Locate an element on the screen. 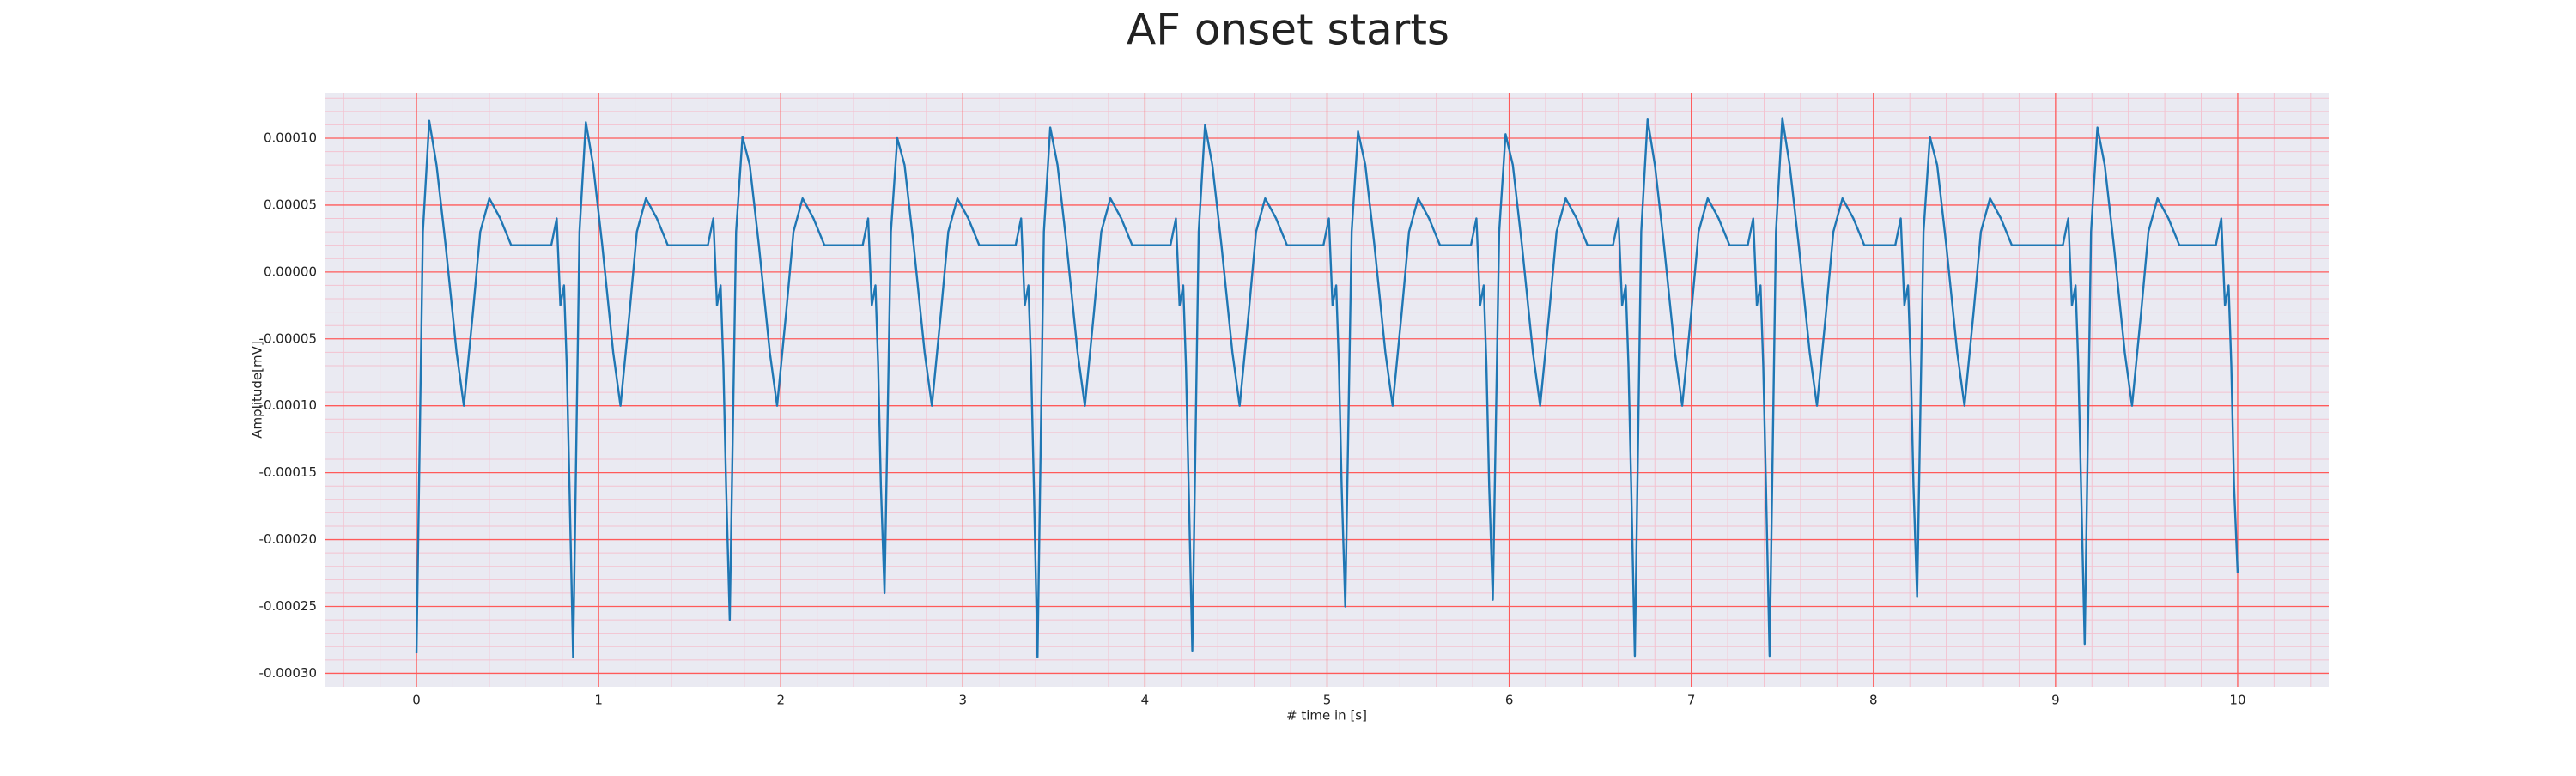  x-tick-label: 4 is located at coordinates (1145, 701).